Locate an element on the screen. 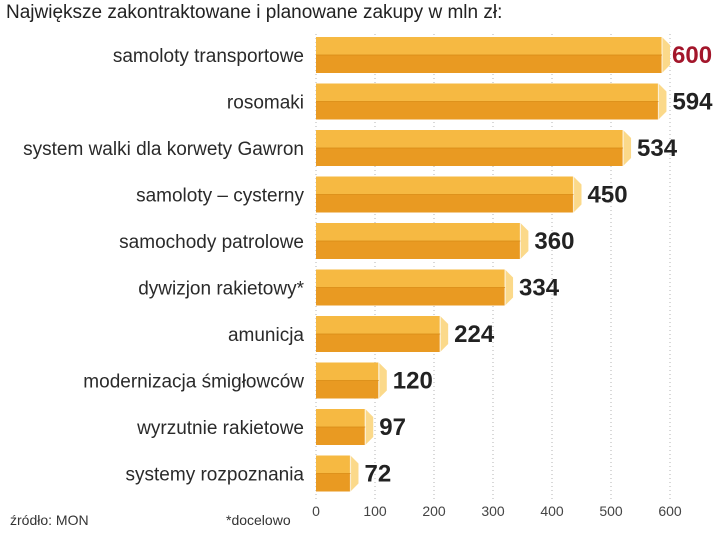 Image resolution: width=720 pixels, height=534 pixels. value-label: 72 is located at coordinates (377, 474).